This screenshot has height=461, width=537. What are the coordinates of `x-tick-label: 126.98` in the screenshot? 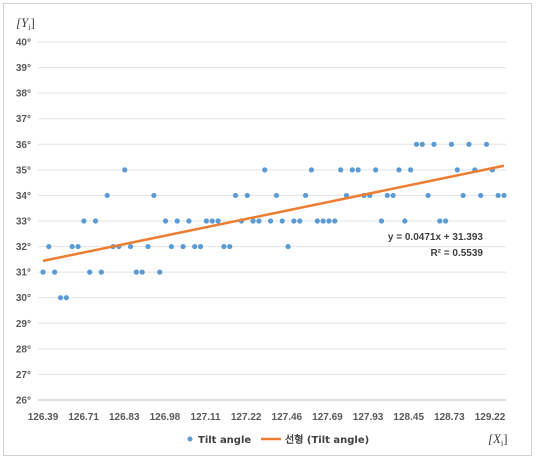 It's located at (165, 417).